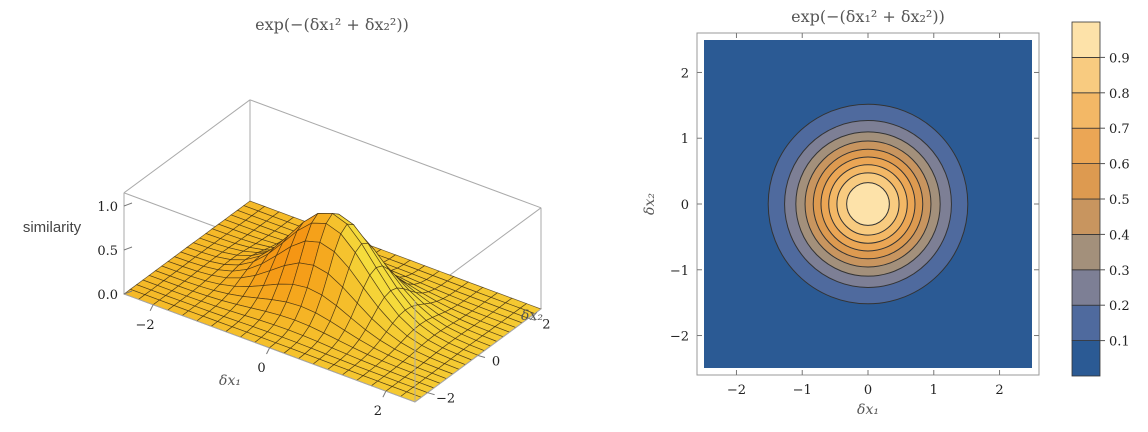 The image size is (1148, 432). I want to click on legend-tick-label: 0.6, so click(1119, 165).